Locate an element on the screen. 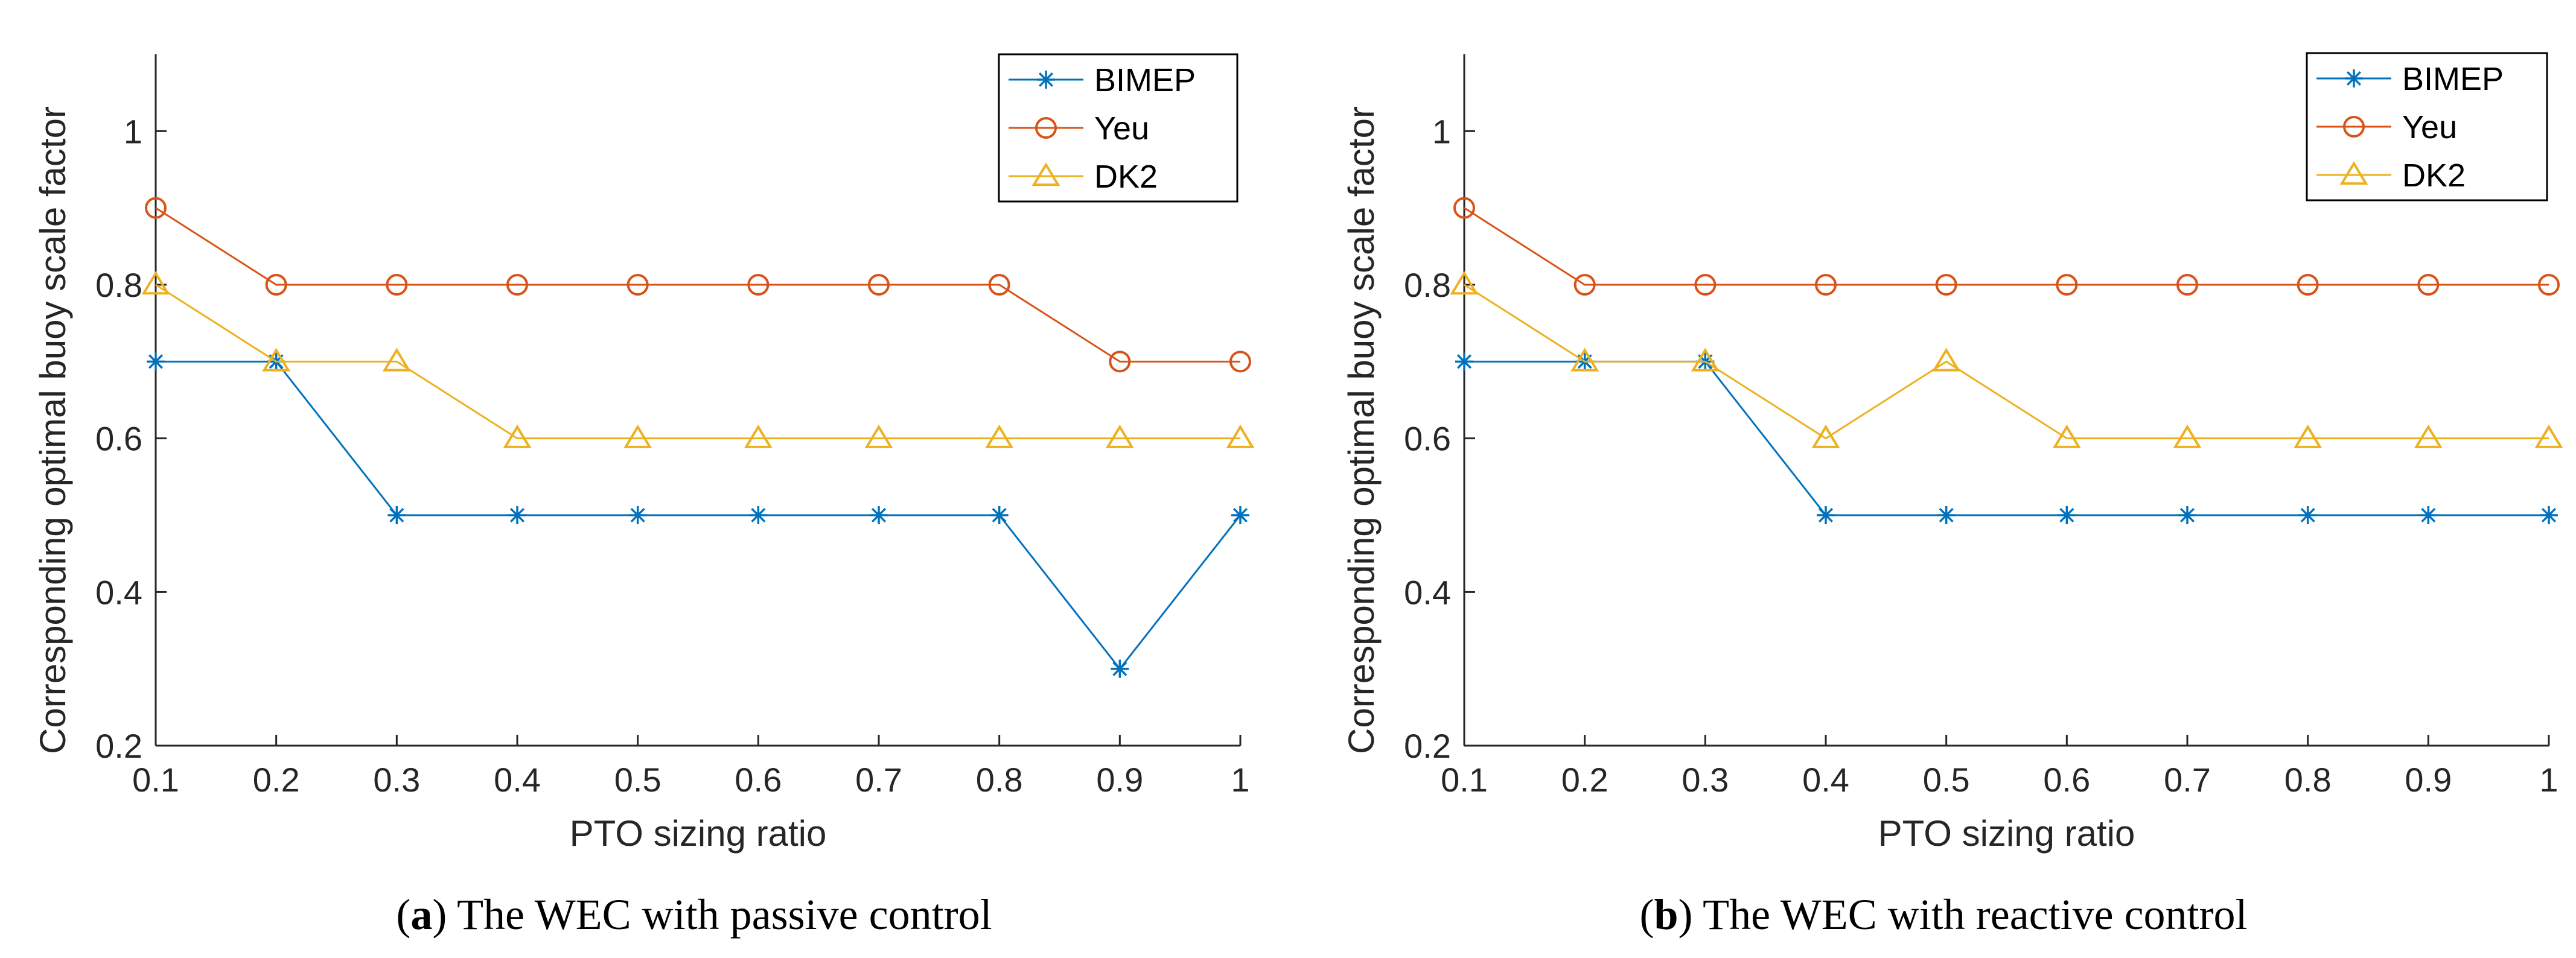  caption-letter: b is located at coordinates (1666, 915).